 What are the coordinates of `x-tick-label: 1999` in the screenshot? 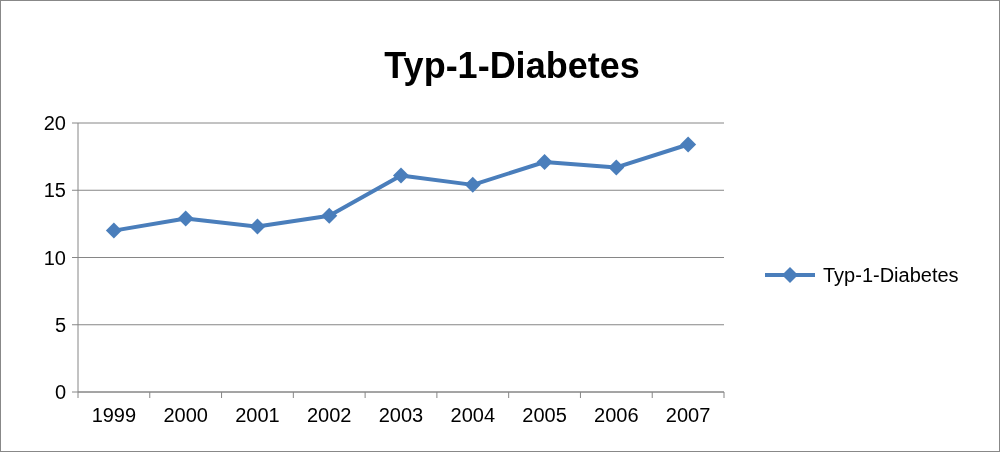 It's located at (114, 415).